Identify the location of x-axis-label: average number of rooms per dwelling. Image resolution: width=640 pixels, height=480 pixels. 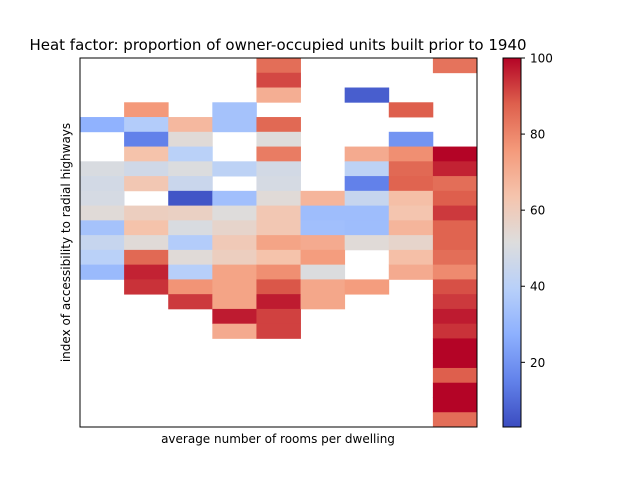
(278, 439).